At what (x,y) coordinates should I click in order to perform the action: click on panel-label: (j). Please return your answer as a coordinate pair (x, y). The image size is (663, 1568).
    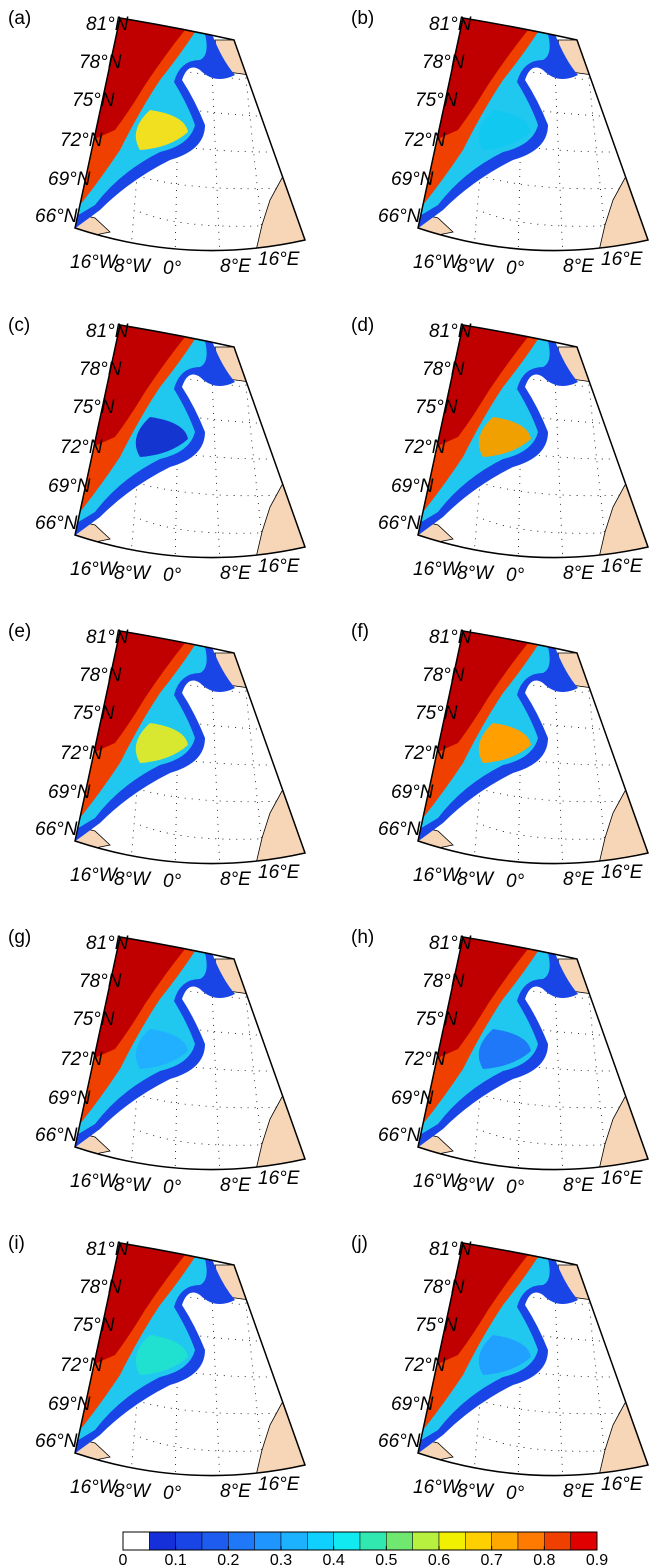
    Looking at the image, I should click on (359, 1243).